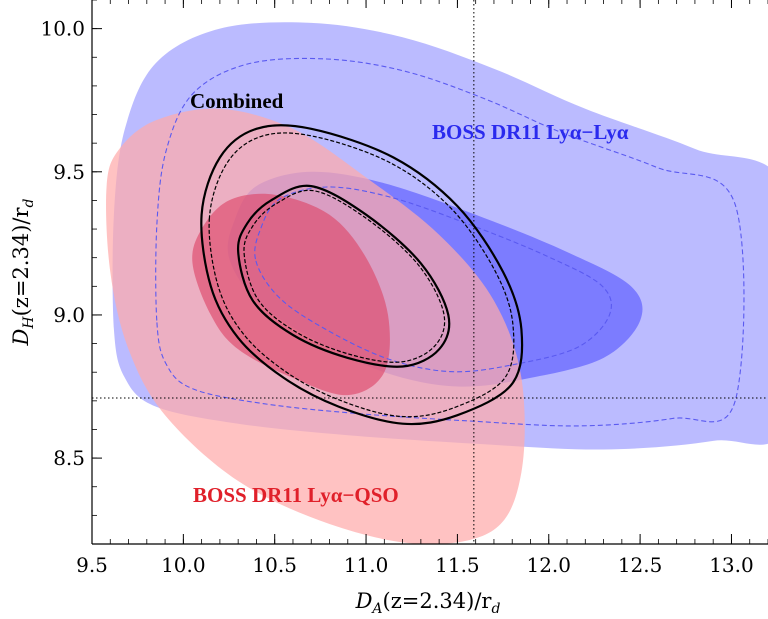 The height and width of the screenshot is (619, 768). I want to click on x-tick-label: 10.0, so click(183, 565).